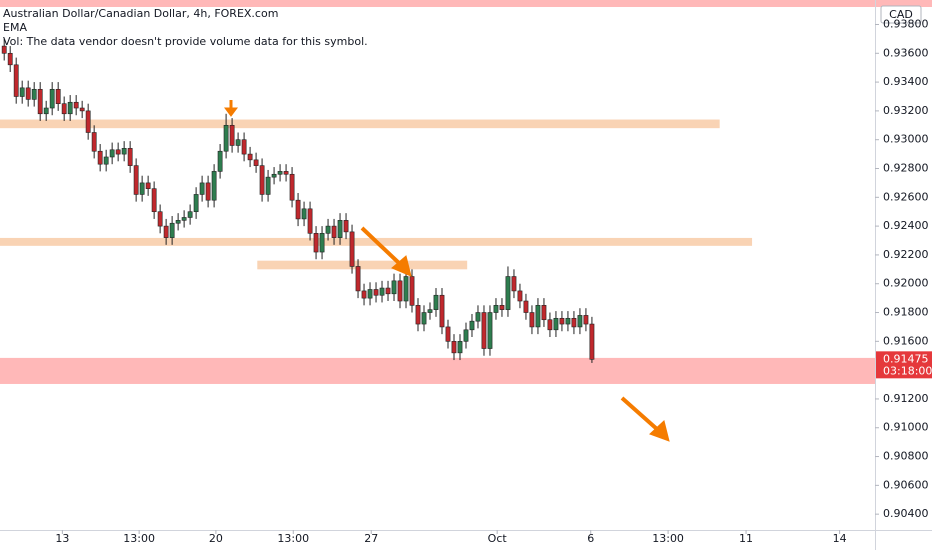 The image size is (932, 550). I want to click on y-tick-label: 0.93600, so click(906, 52).